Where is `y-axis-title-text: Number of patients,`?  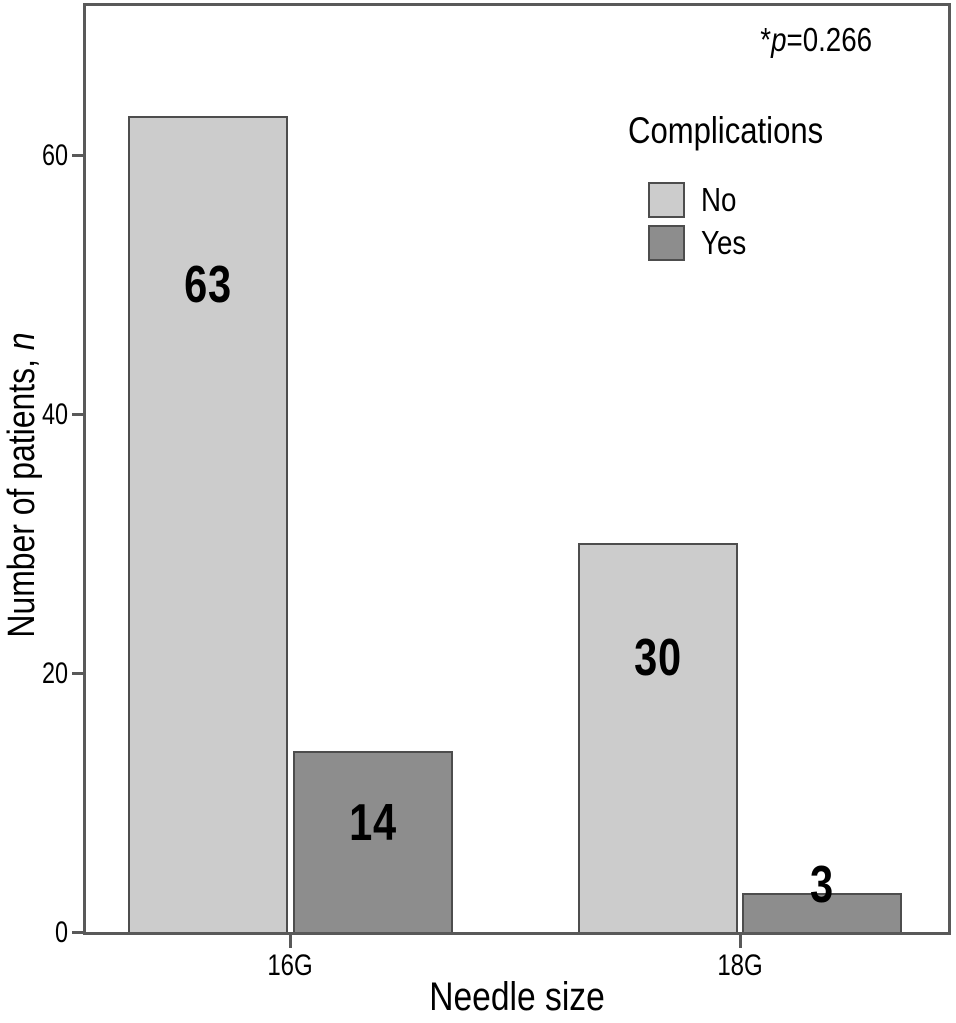
y-axis-title-text: Number of patients, is located at coordinates (22, 494).